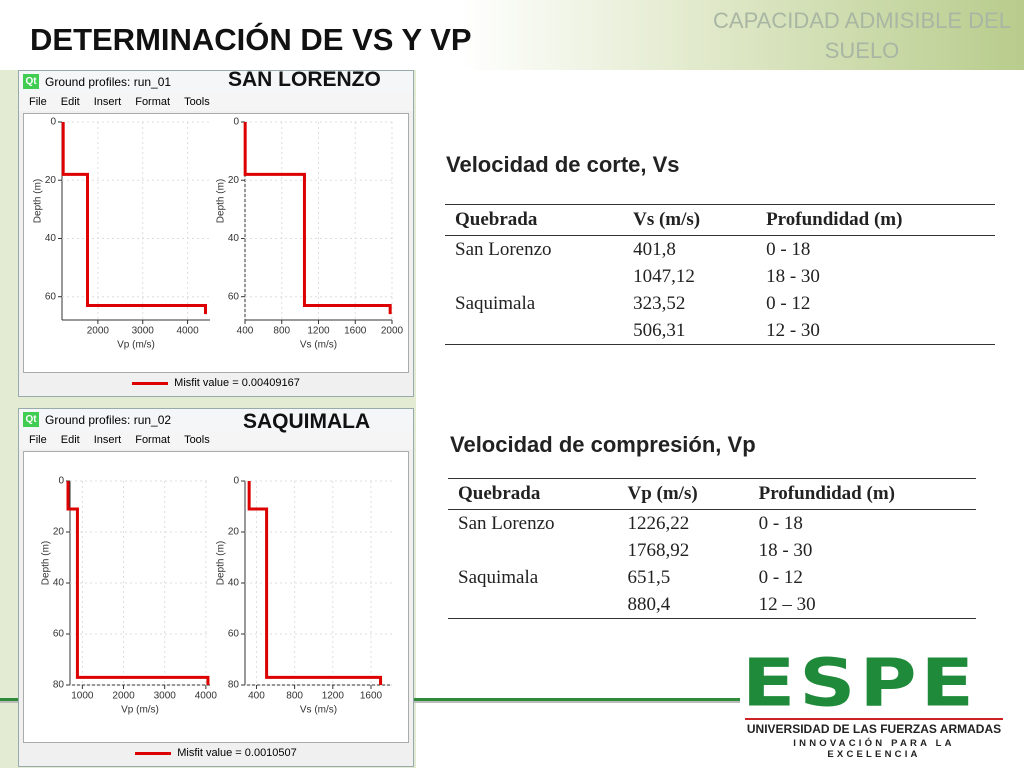  What do you see at coordinates (251, 39) in the screenshot?
I see `slide-title: DETERMINACIÓN DE VS Y VP` at bounding box center [251, 39].